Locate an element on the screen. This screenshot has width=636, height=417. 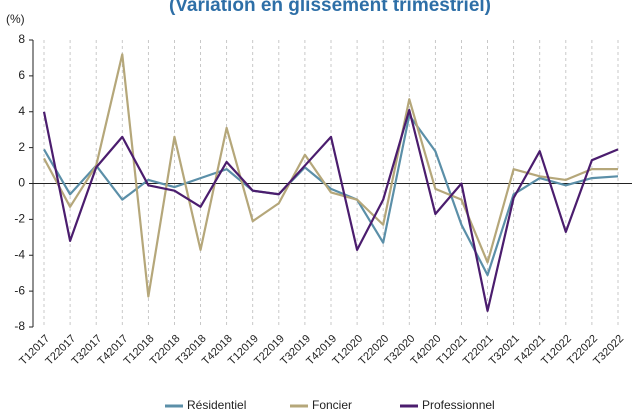
legend-label: Résidentiel is located at coordinates (216, 405).